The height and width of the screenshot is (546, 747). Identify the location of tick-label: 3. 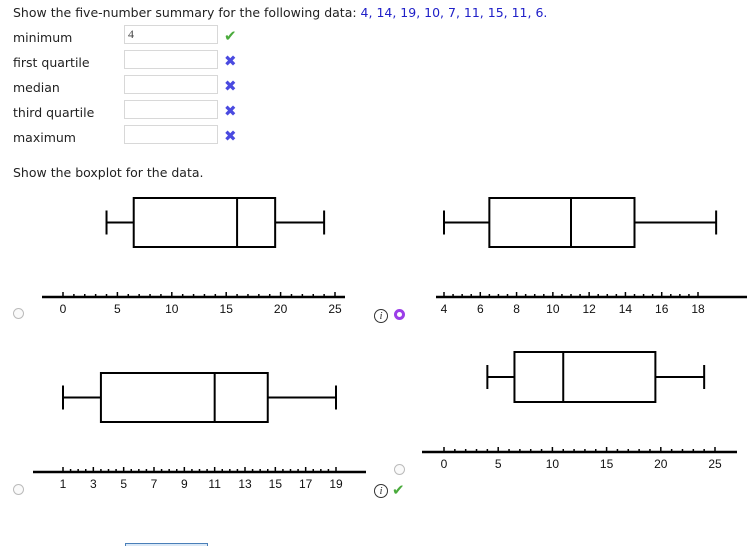
(93, 484).